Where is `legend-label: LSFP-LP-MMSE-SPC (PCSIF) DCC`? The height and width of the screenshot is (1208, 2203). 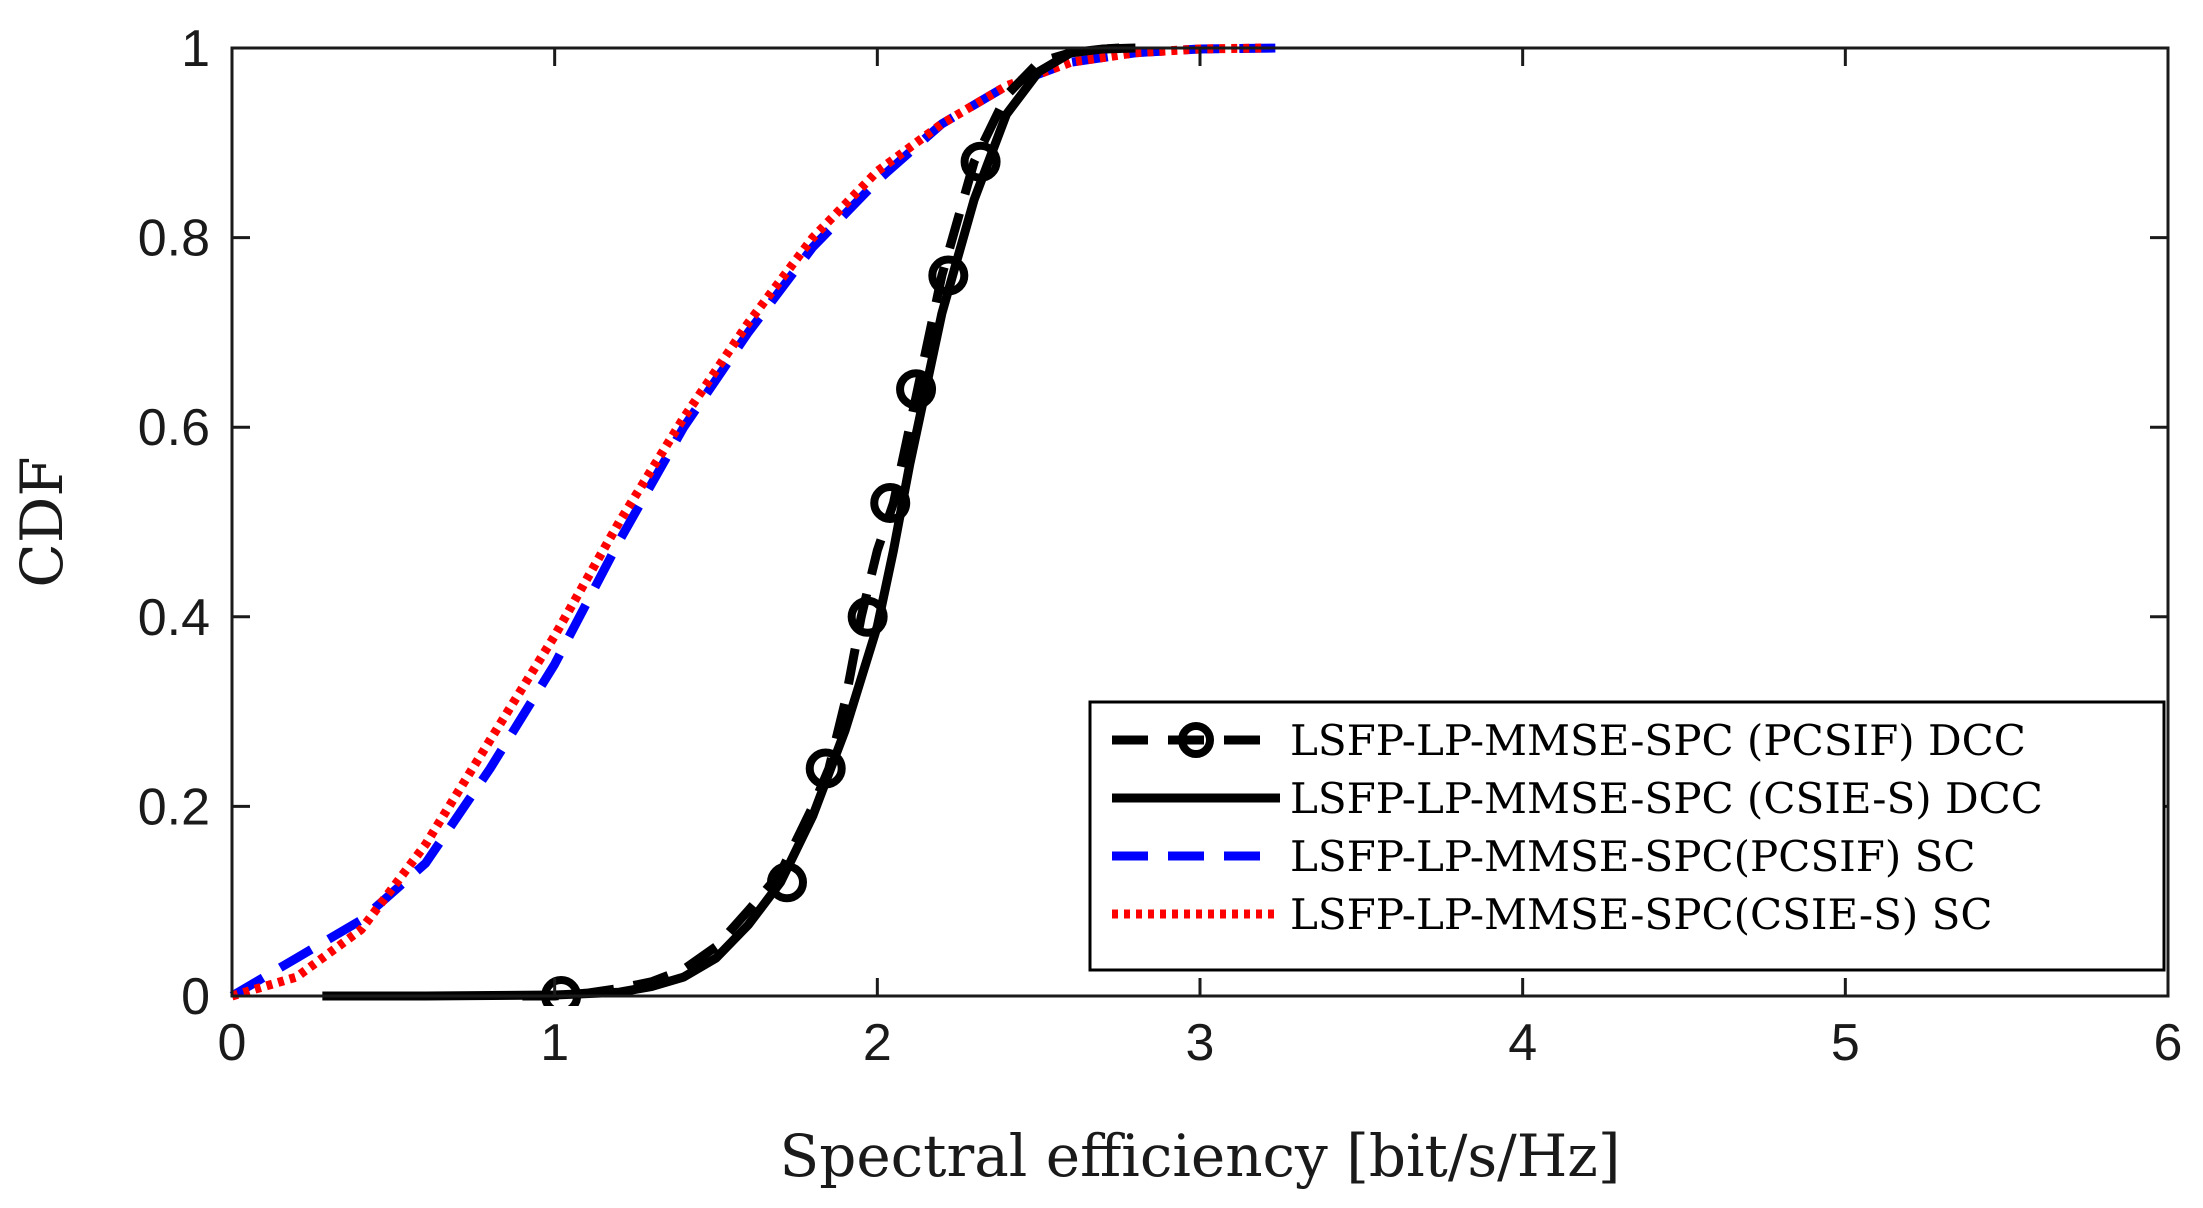
legend-label: LSFP-LP-MMSE-SPC (PCSIF) DCC is located at coordinates (1658, 740).